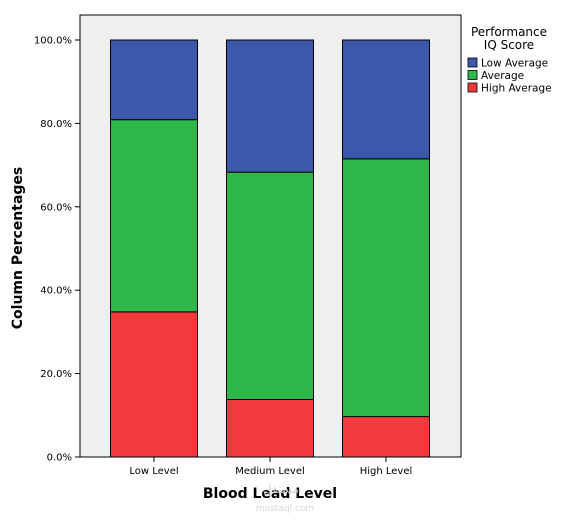 Image resolution: width=571 pixels, height=526 pixels. I want to click on y-tick-label: 40.0%, so click(56, 291).